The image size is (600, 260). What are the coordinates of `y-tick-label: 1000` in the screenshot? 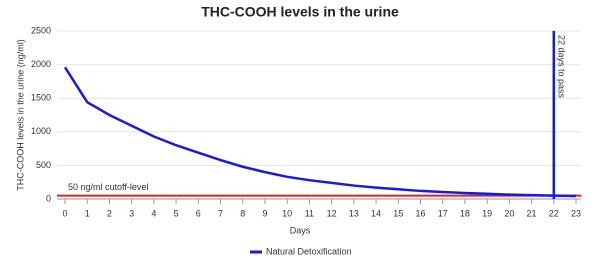 It's located at (41, 131).